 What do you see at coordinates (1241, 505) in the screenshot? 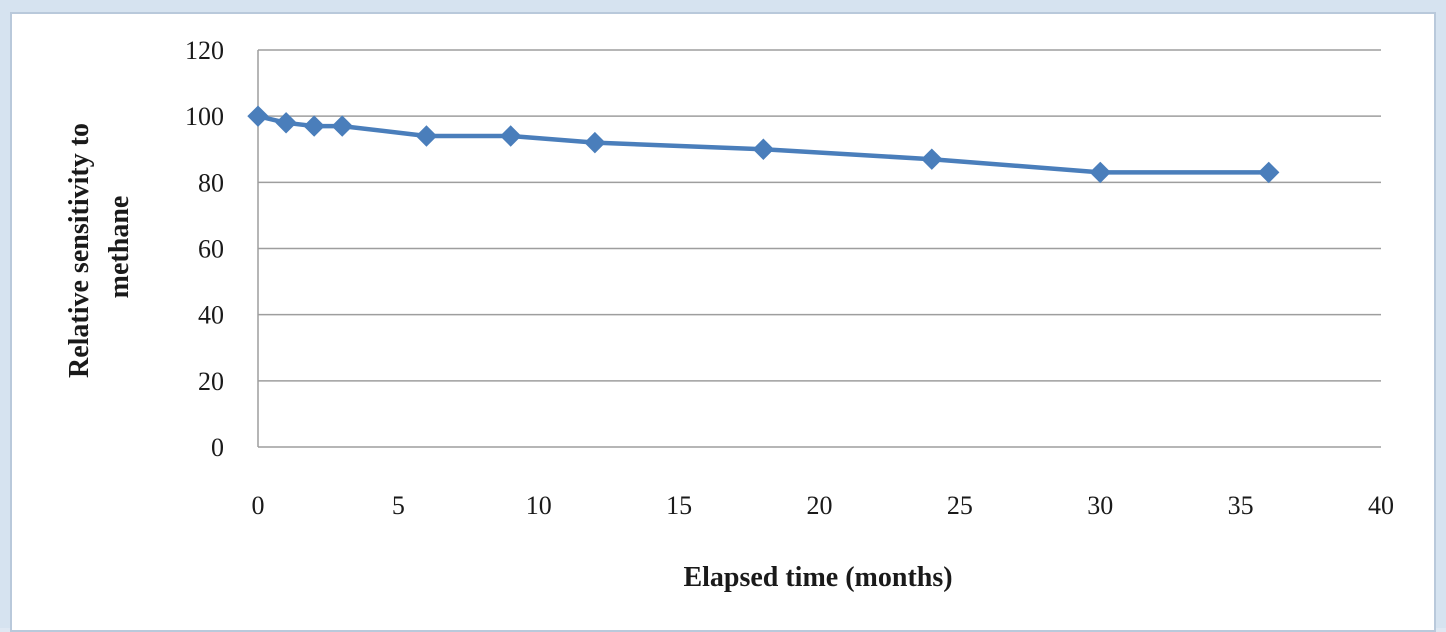
I see `x-tick-label: 35` at bounding box center [1241, 505].